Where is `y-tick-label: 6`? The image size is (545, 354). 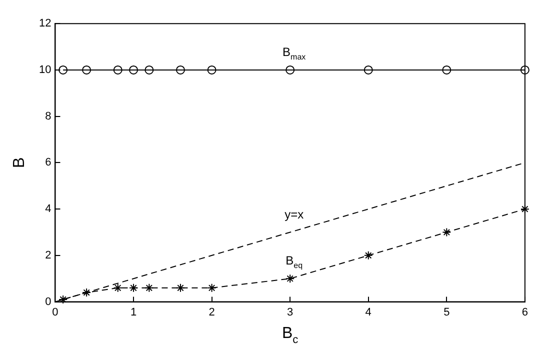
y-tick-label: 6 is located at coordinates (48, 162).